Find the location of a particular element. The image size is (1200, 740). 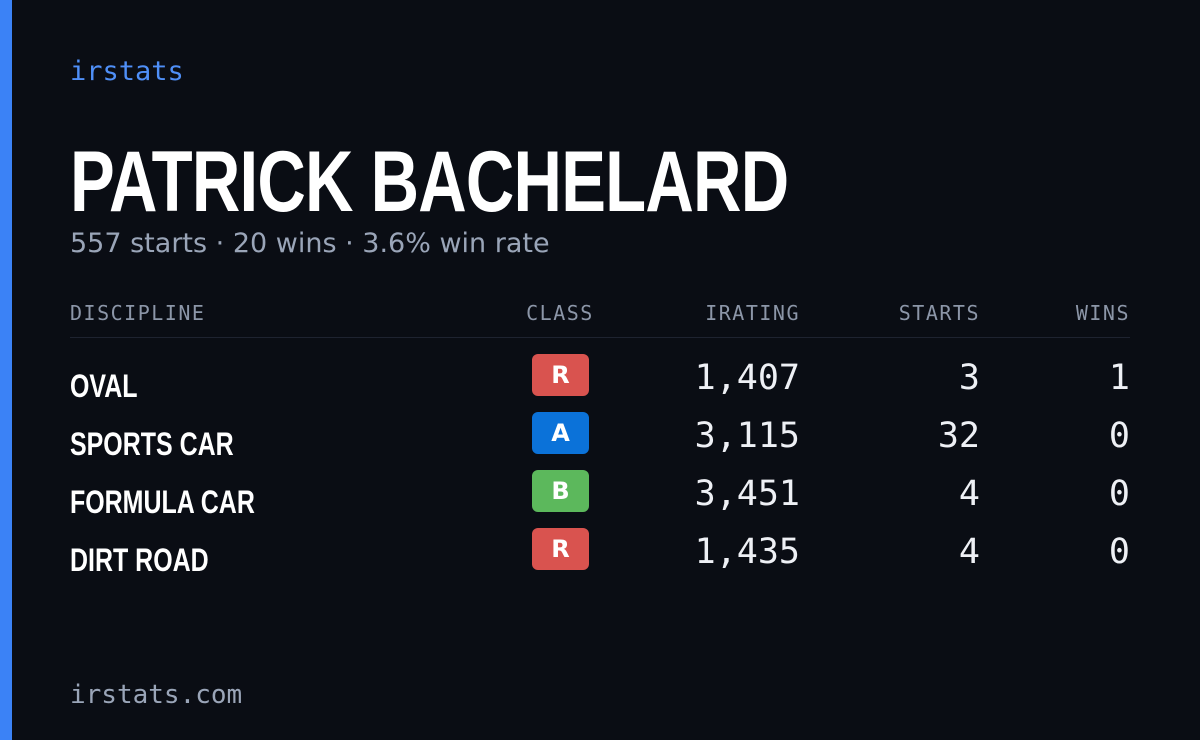

summary: 557 starts · 20 wins · 3.6% win rate is located at coordinates (310, 243).